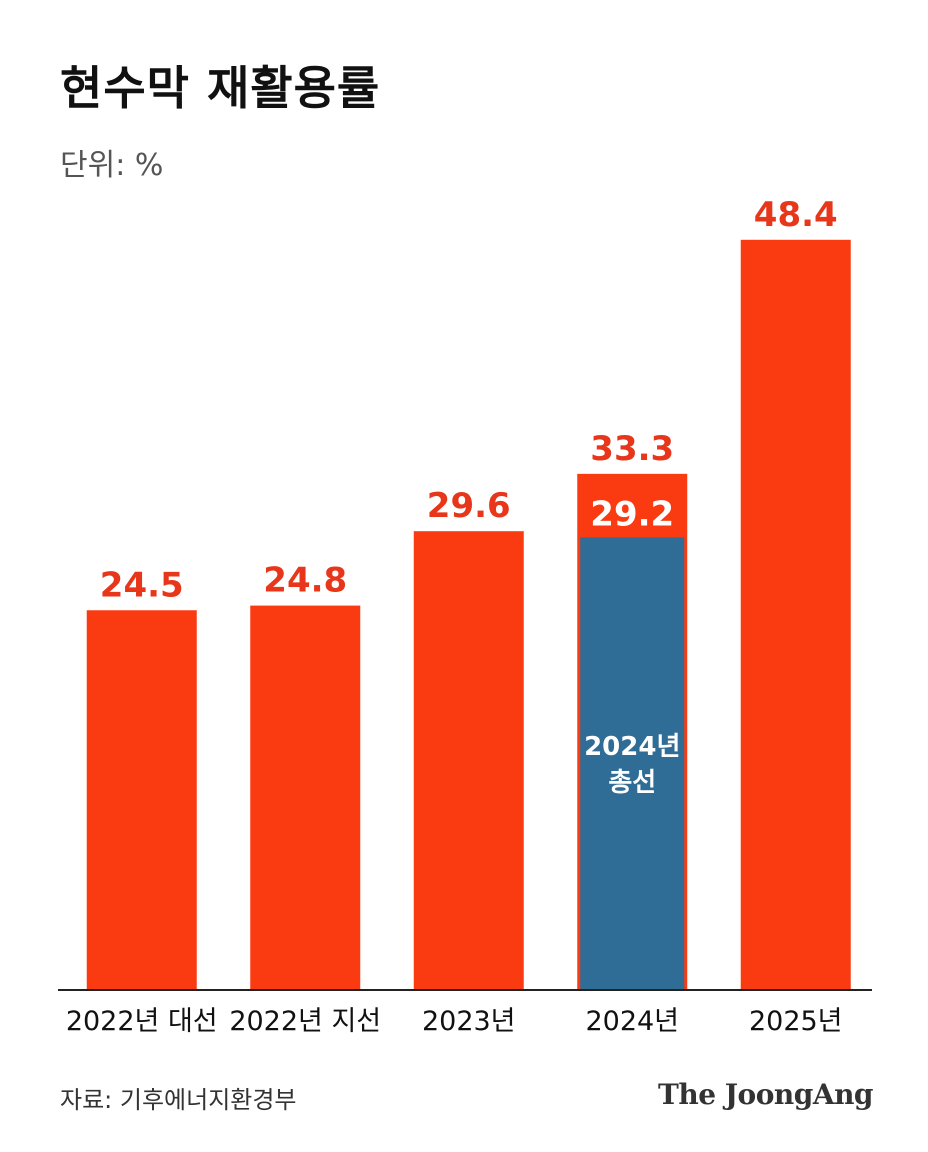  I want to click on brand-logo: The JoongAng, so click(765, 1094).